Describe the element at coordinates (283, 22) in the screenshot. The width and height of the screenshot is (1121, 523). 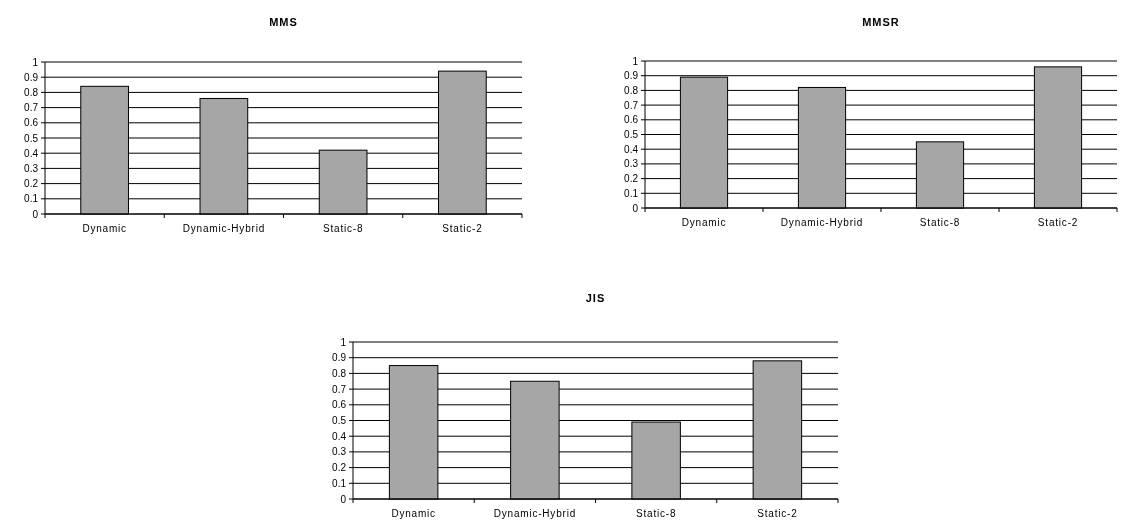
I see `chart-title: MMS` at that location.